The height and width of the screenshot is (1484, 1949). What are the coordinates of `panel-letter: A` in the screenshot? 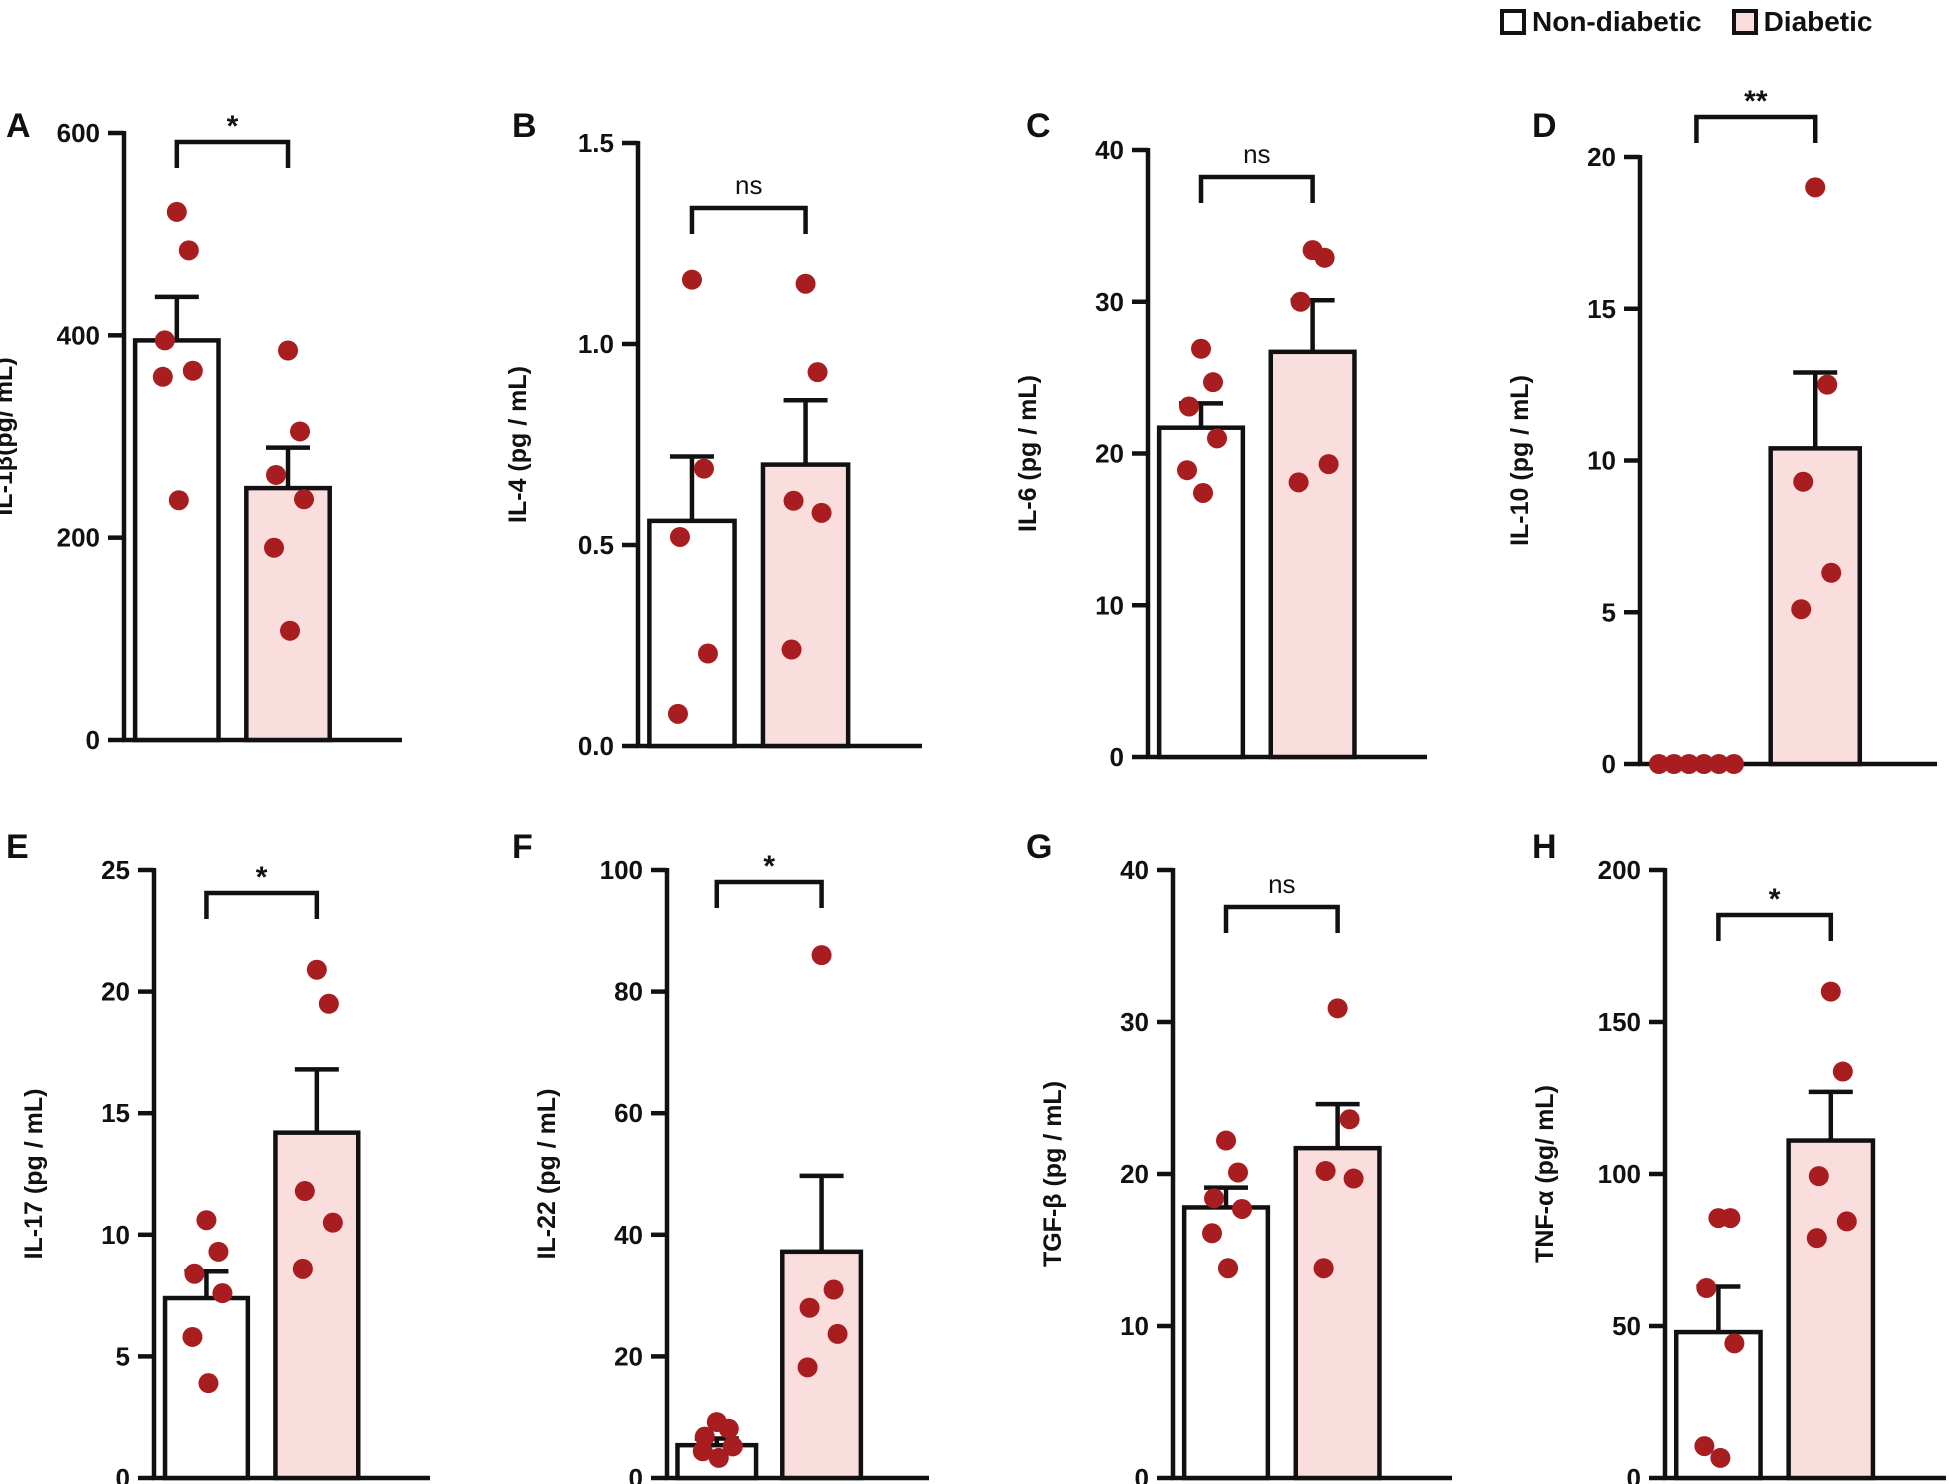 It's located at (18, 126).